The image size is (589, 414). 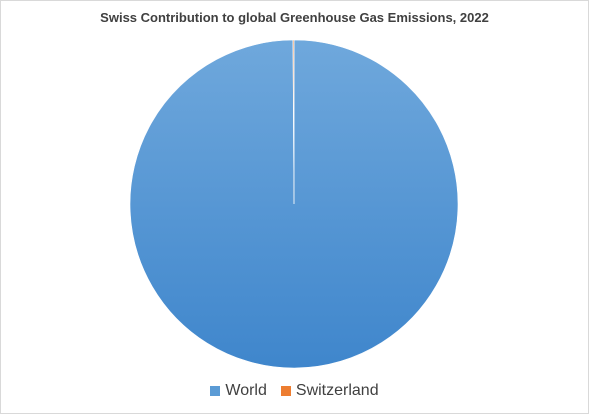 I want to click on legend: World Switzerland, so click(x=294, y=391).